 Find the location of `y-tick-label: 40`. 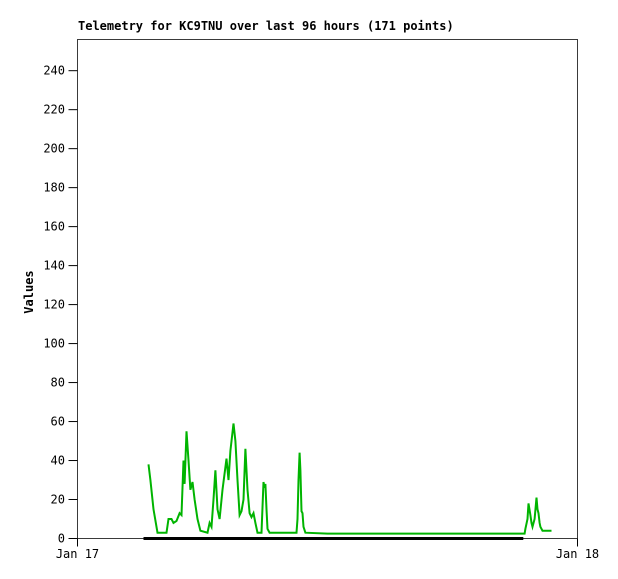

y-tick-label: 40 is located at coordinates (58, 461).